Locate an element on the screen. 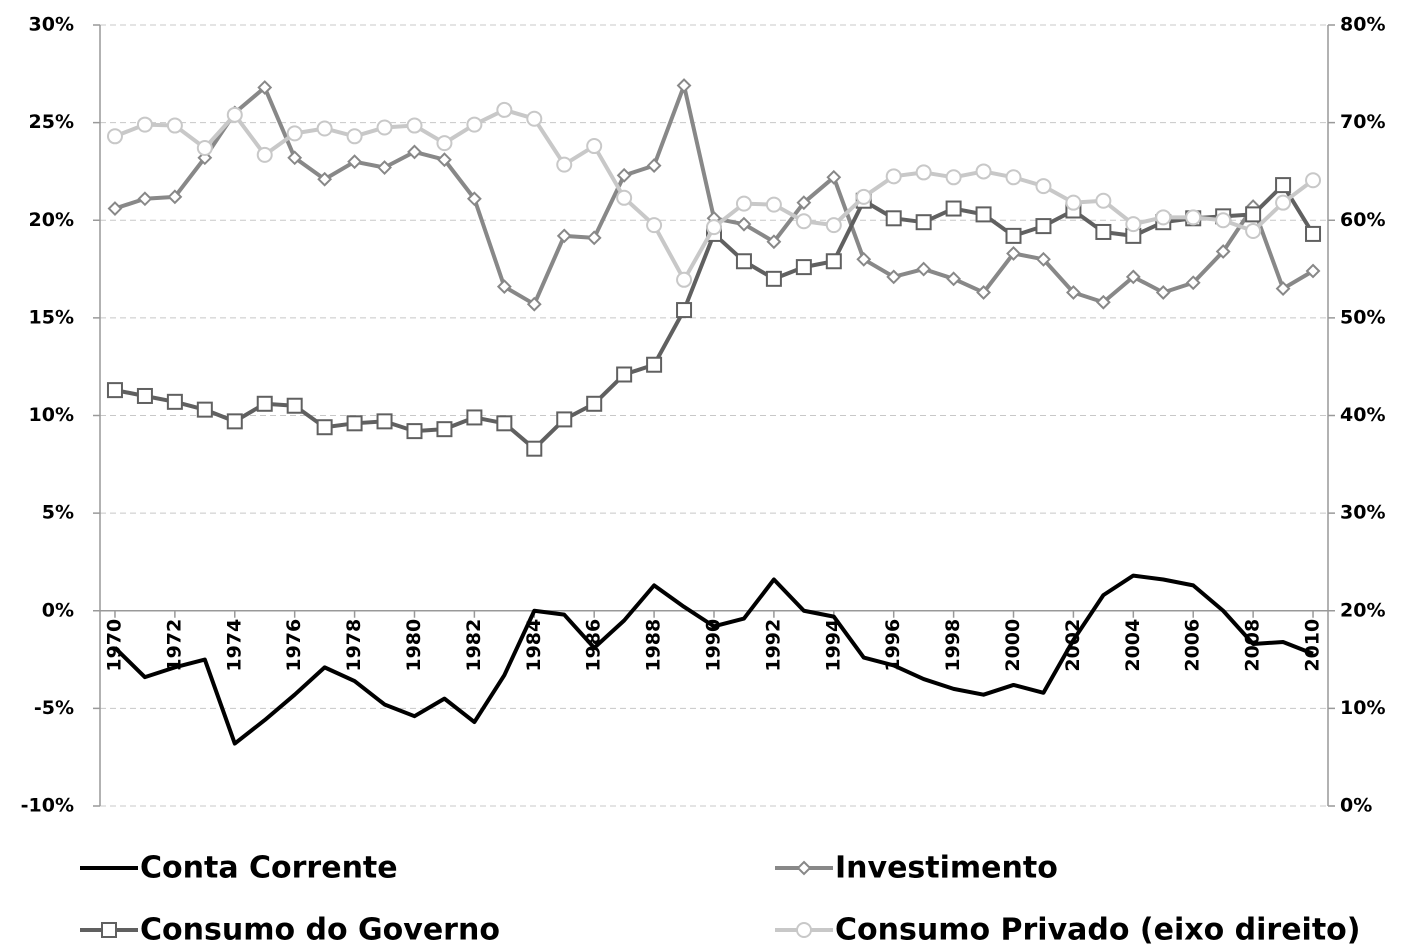 The height and width of the screenshot is (950, 1410). x-tick-label: 1990 is located at coordinates (714, 645).